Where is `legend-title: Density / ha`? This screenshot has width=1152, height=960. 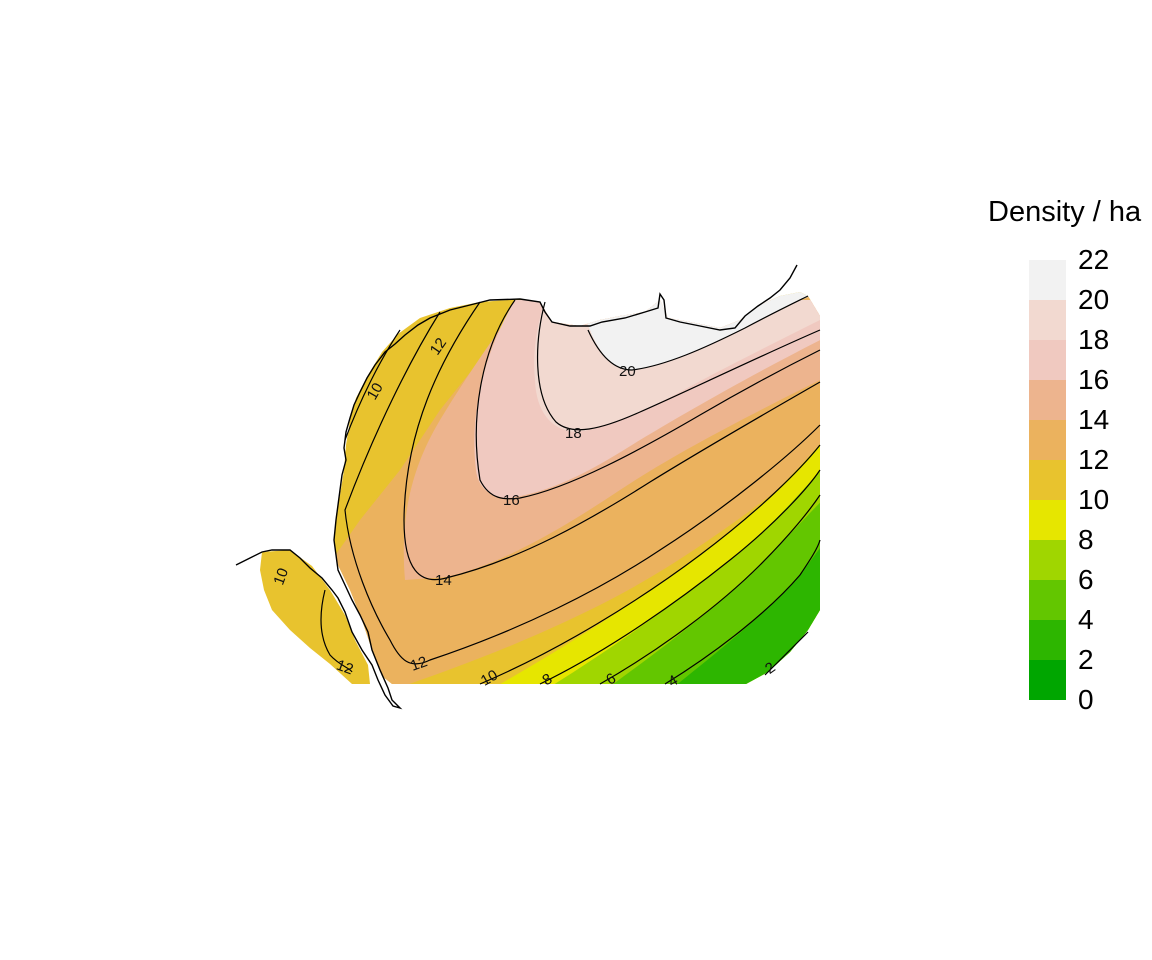 legend-title: Density / ha is located at coordinates (1065, 212).